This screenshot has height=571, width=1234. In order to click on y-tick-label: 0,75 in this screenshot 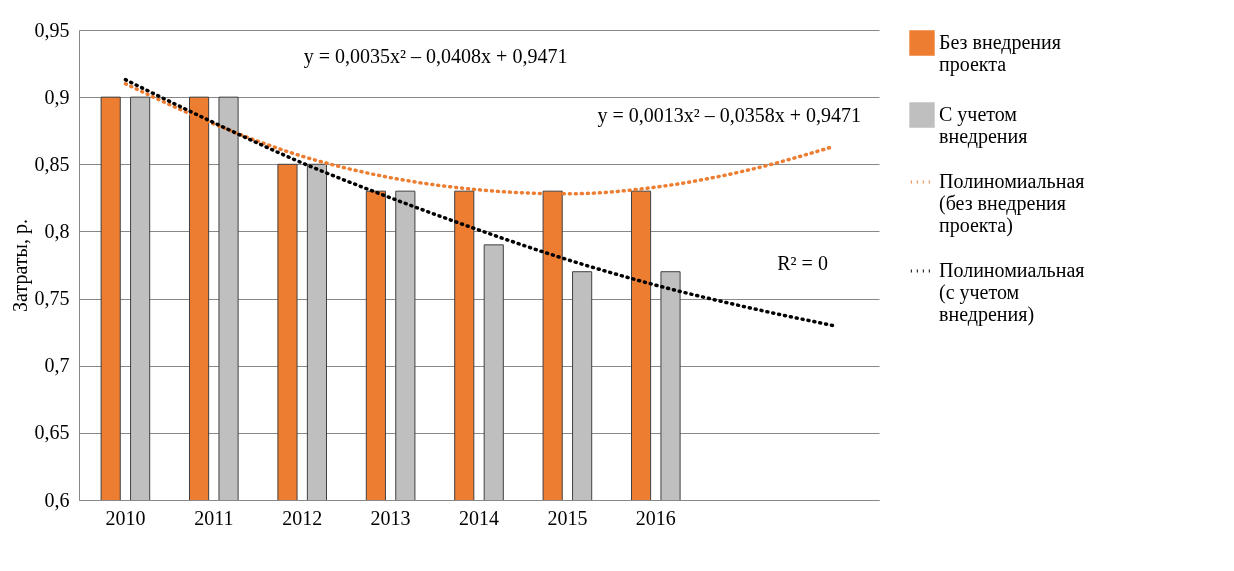, I will do `click(52, 298)`.